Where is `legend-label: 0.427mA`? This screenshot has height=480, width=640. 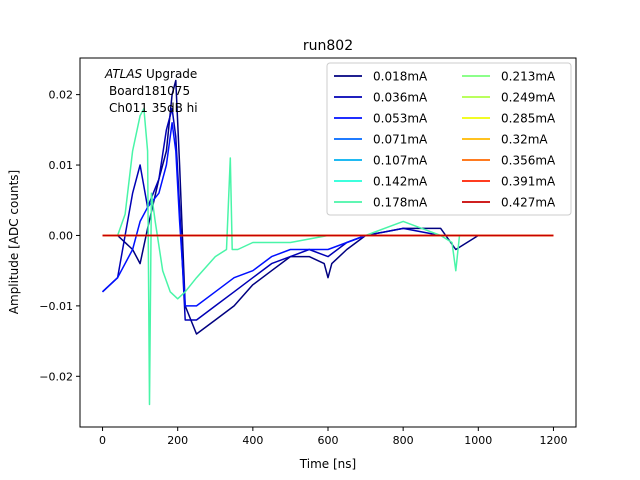
legend-label: 0.427mA is located at coordinates (528, 203).